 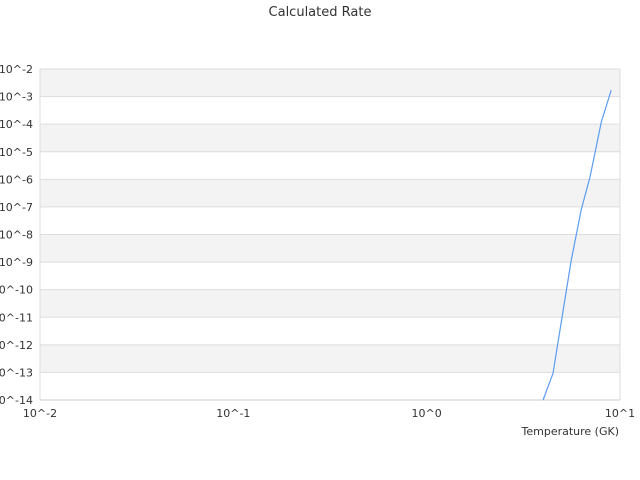 What do you see at coordinates (620, 413) in the screenshot?
I see `x-tick-label: 10^1` at bounding box center [620, 413].